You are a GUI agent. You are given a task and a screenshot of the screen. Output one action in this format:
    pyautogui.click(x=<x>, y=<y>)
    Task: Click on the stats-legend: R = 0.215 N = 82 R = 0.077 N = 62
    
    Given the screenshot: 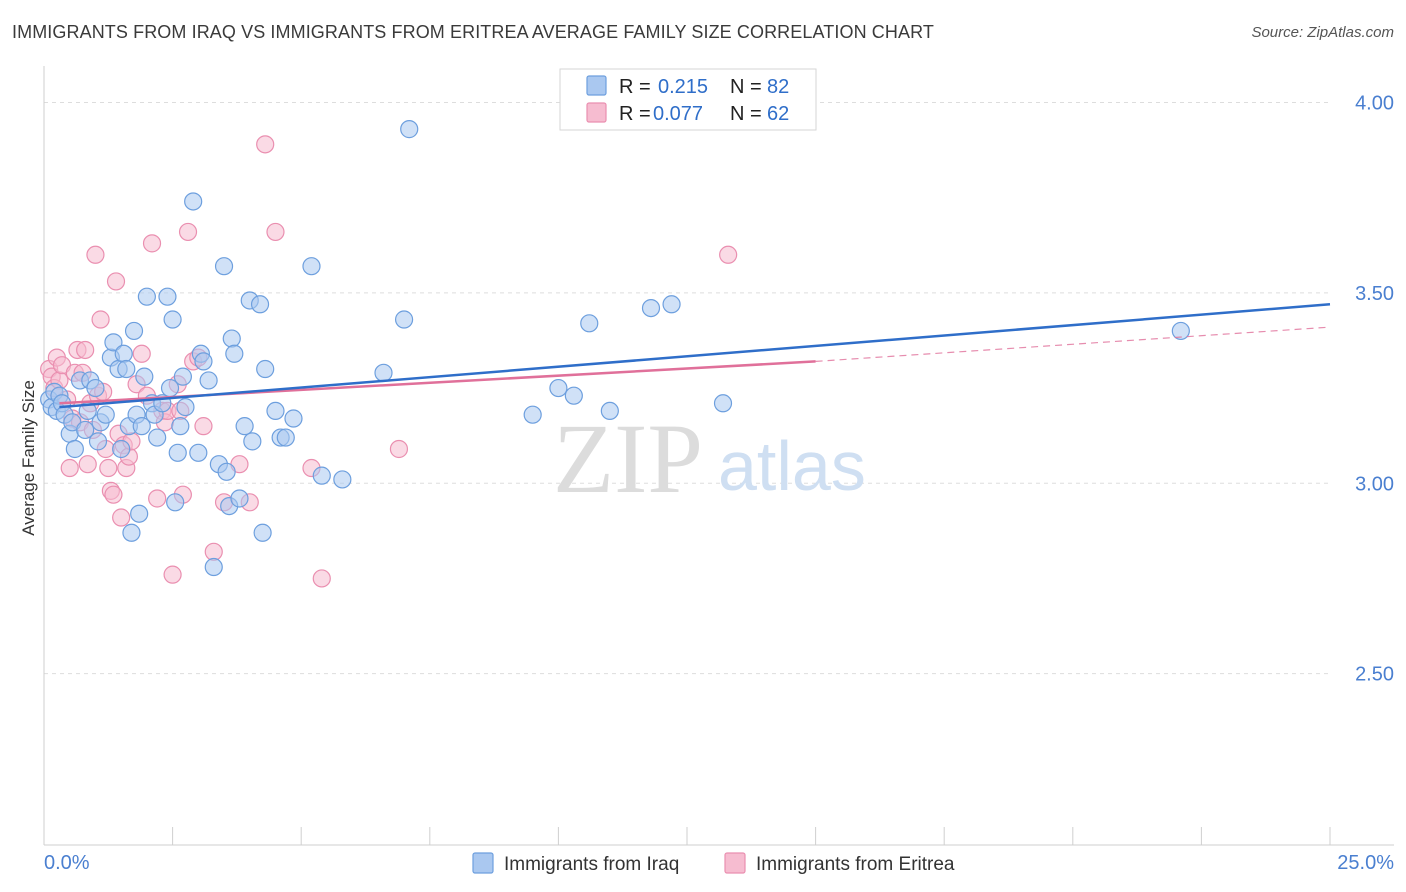 What is the action you would take?
    pyautogui.click(x=688, y=99)
    